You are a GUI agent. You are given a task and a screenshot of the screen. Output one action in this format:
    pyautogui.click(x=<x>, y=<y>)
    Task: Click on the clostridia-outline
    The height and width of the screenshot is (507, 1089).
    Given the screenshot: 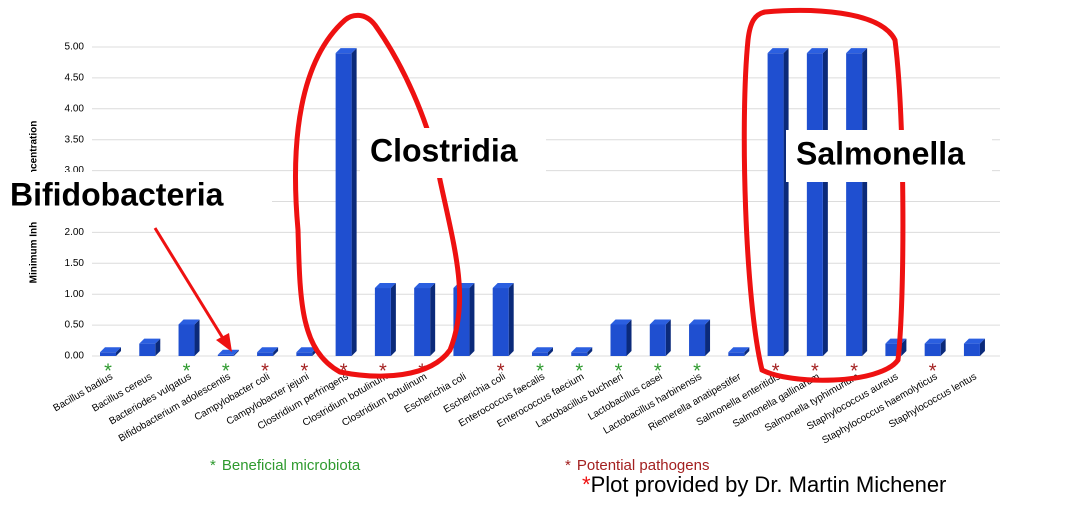 What is the action you would take?
    pyautogui.click(x=378, y=195)
    